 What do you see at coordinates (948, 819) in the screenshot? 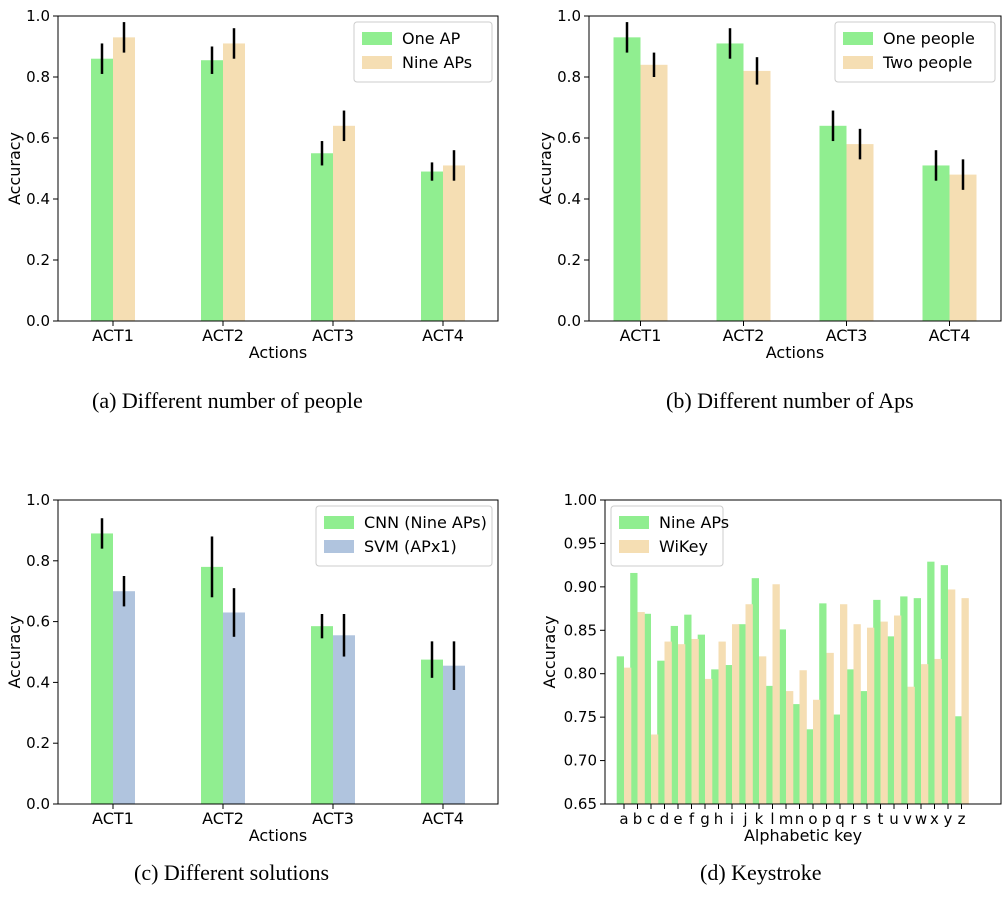
I see `x-tick-label: y` at bounding box center [948, 819].